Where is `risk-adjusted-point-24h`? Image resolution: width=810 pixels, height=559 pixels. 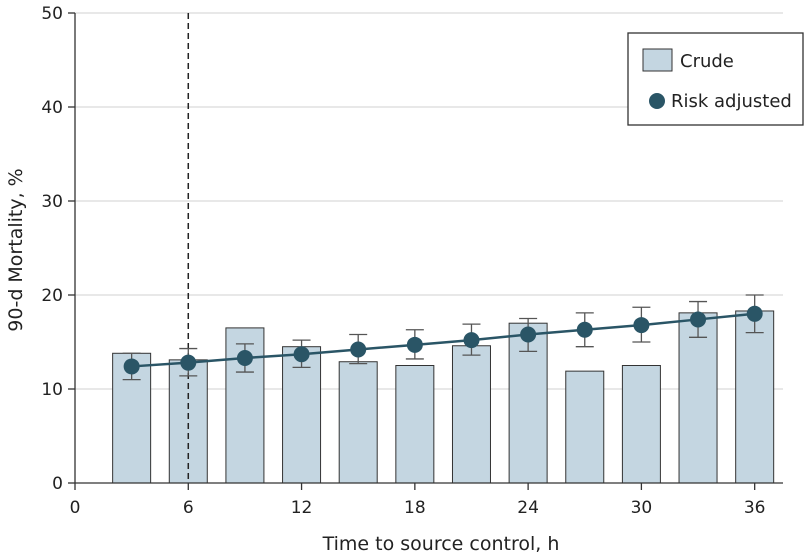
risk-adjusted-point-24h is located at coordinates (528, 334).